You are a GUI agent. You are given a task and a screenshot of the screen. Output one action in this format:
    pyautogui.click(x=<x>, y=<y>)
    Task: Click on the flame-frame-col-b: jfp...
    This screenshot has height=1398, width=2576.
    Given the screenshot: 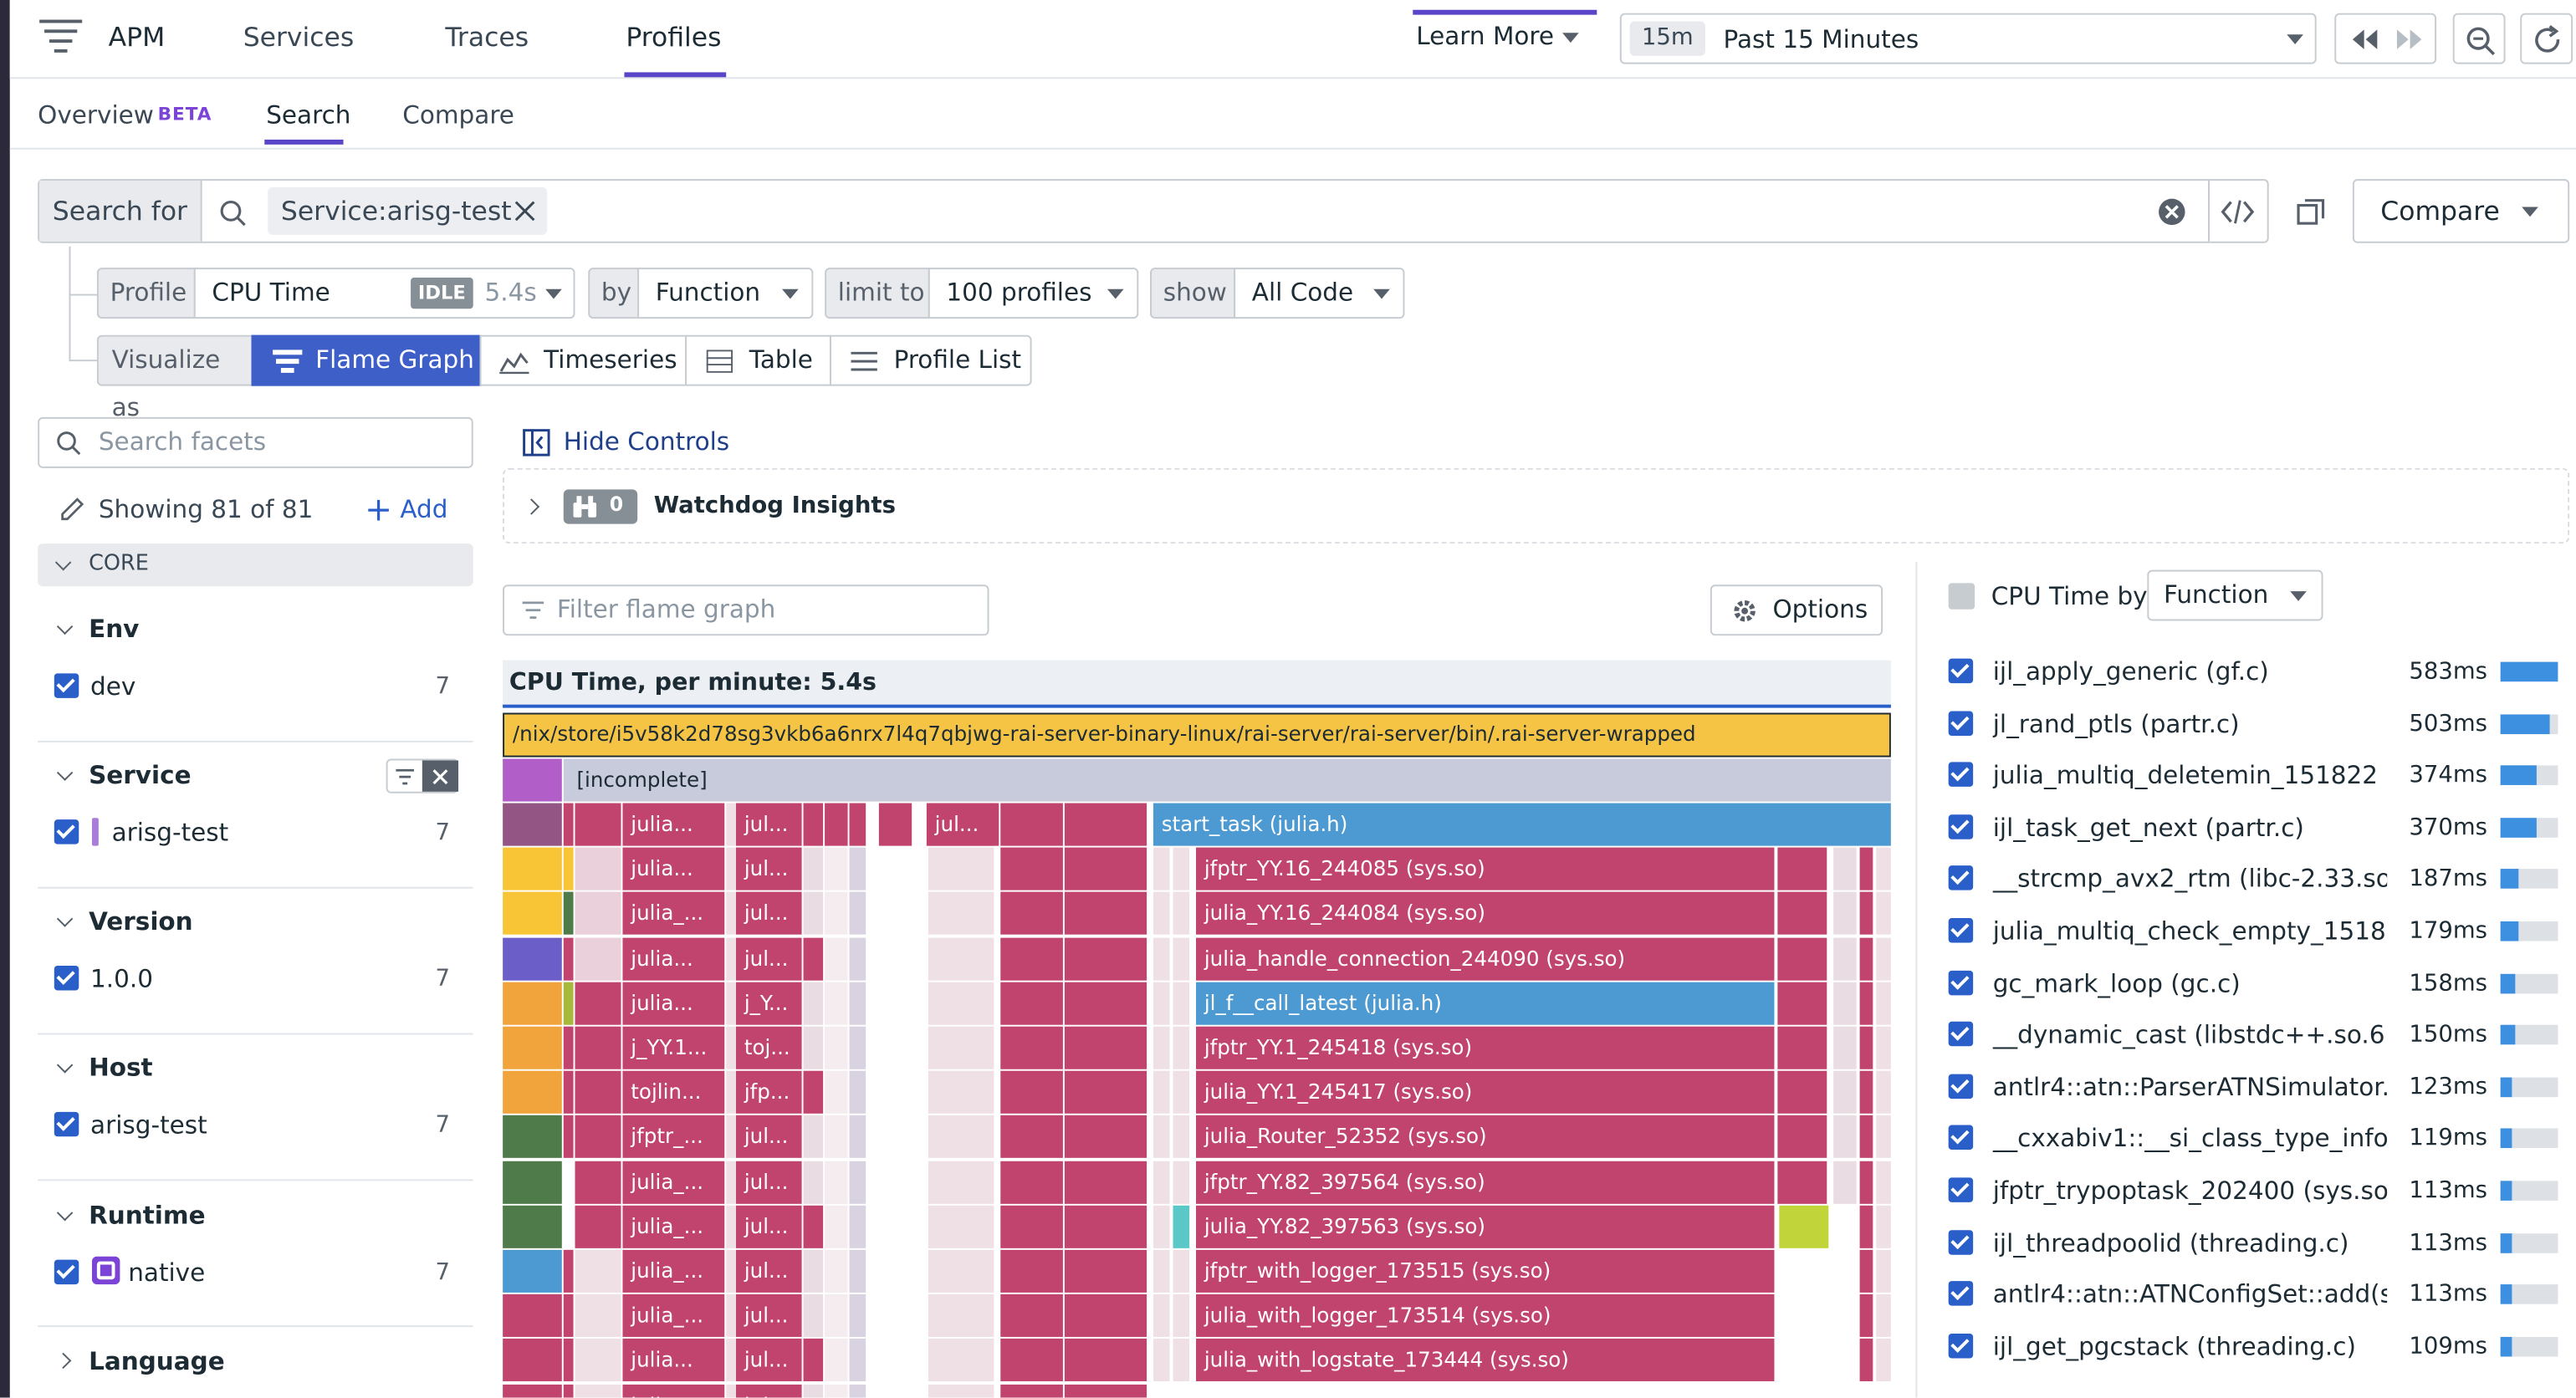 What is the action you would take?
    pyautogui.click(x=769, y=1093)
    